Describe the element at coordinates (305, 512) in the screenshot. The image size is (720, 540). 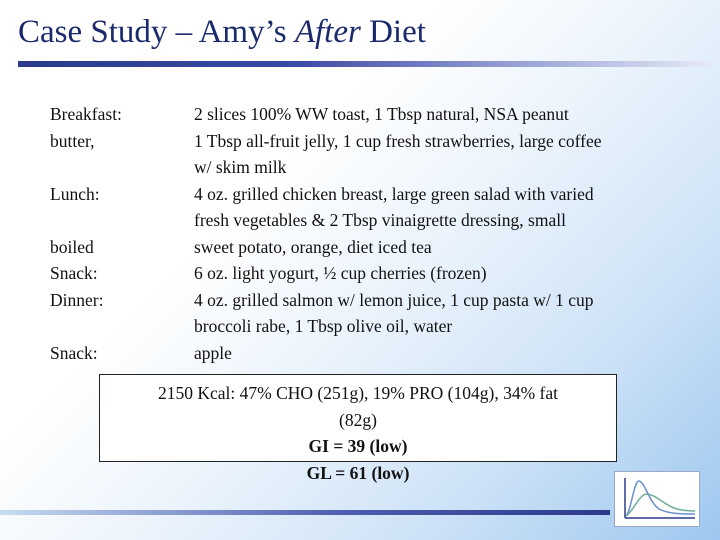
I see `footer-rule` at that location.